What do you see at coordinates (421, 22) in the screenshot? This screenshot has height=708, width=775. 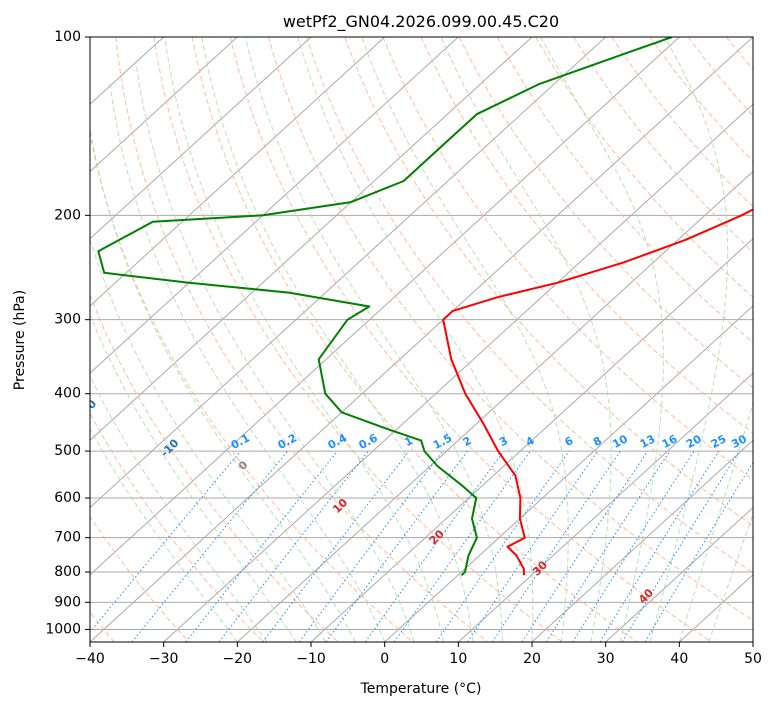 I see `chart-title: wetPf2_GN04.2026.099.00.45.C20` at bounding box center [421, 22].